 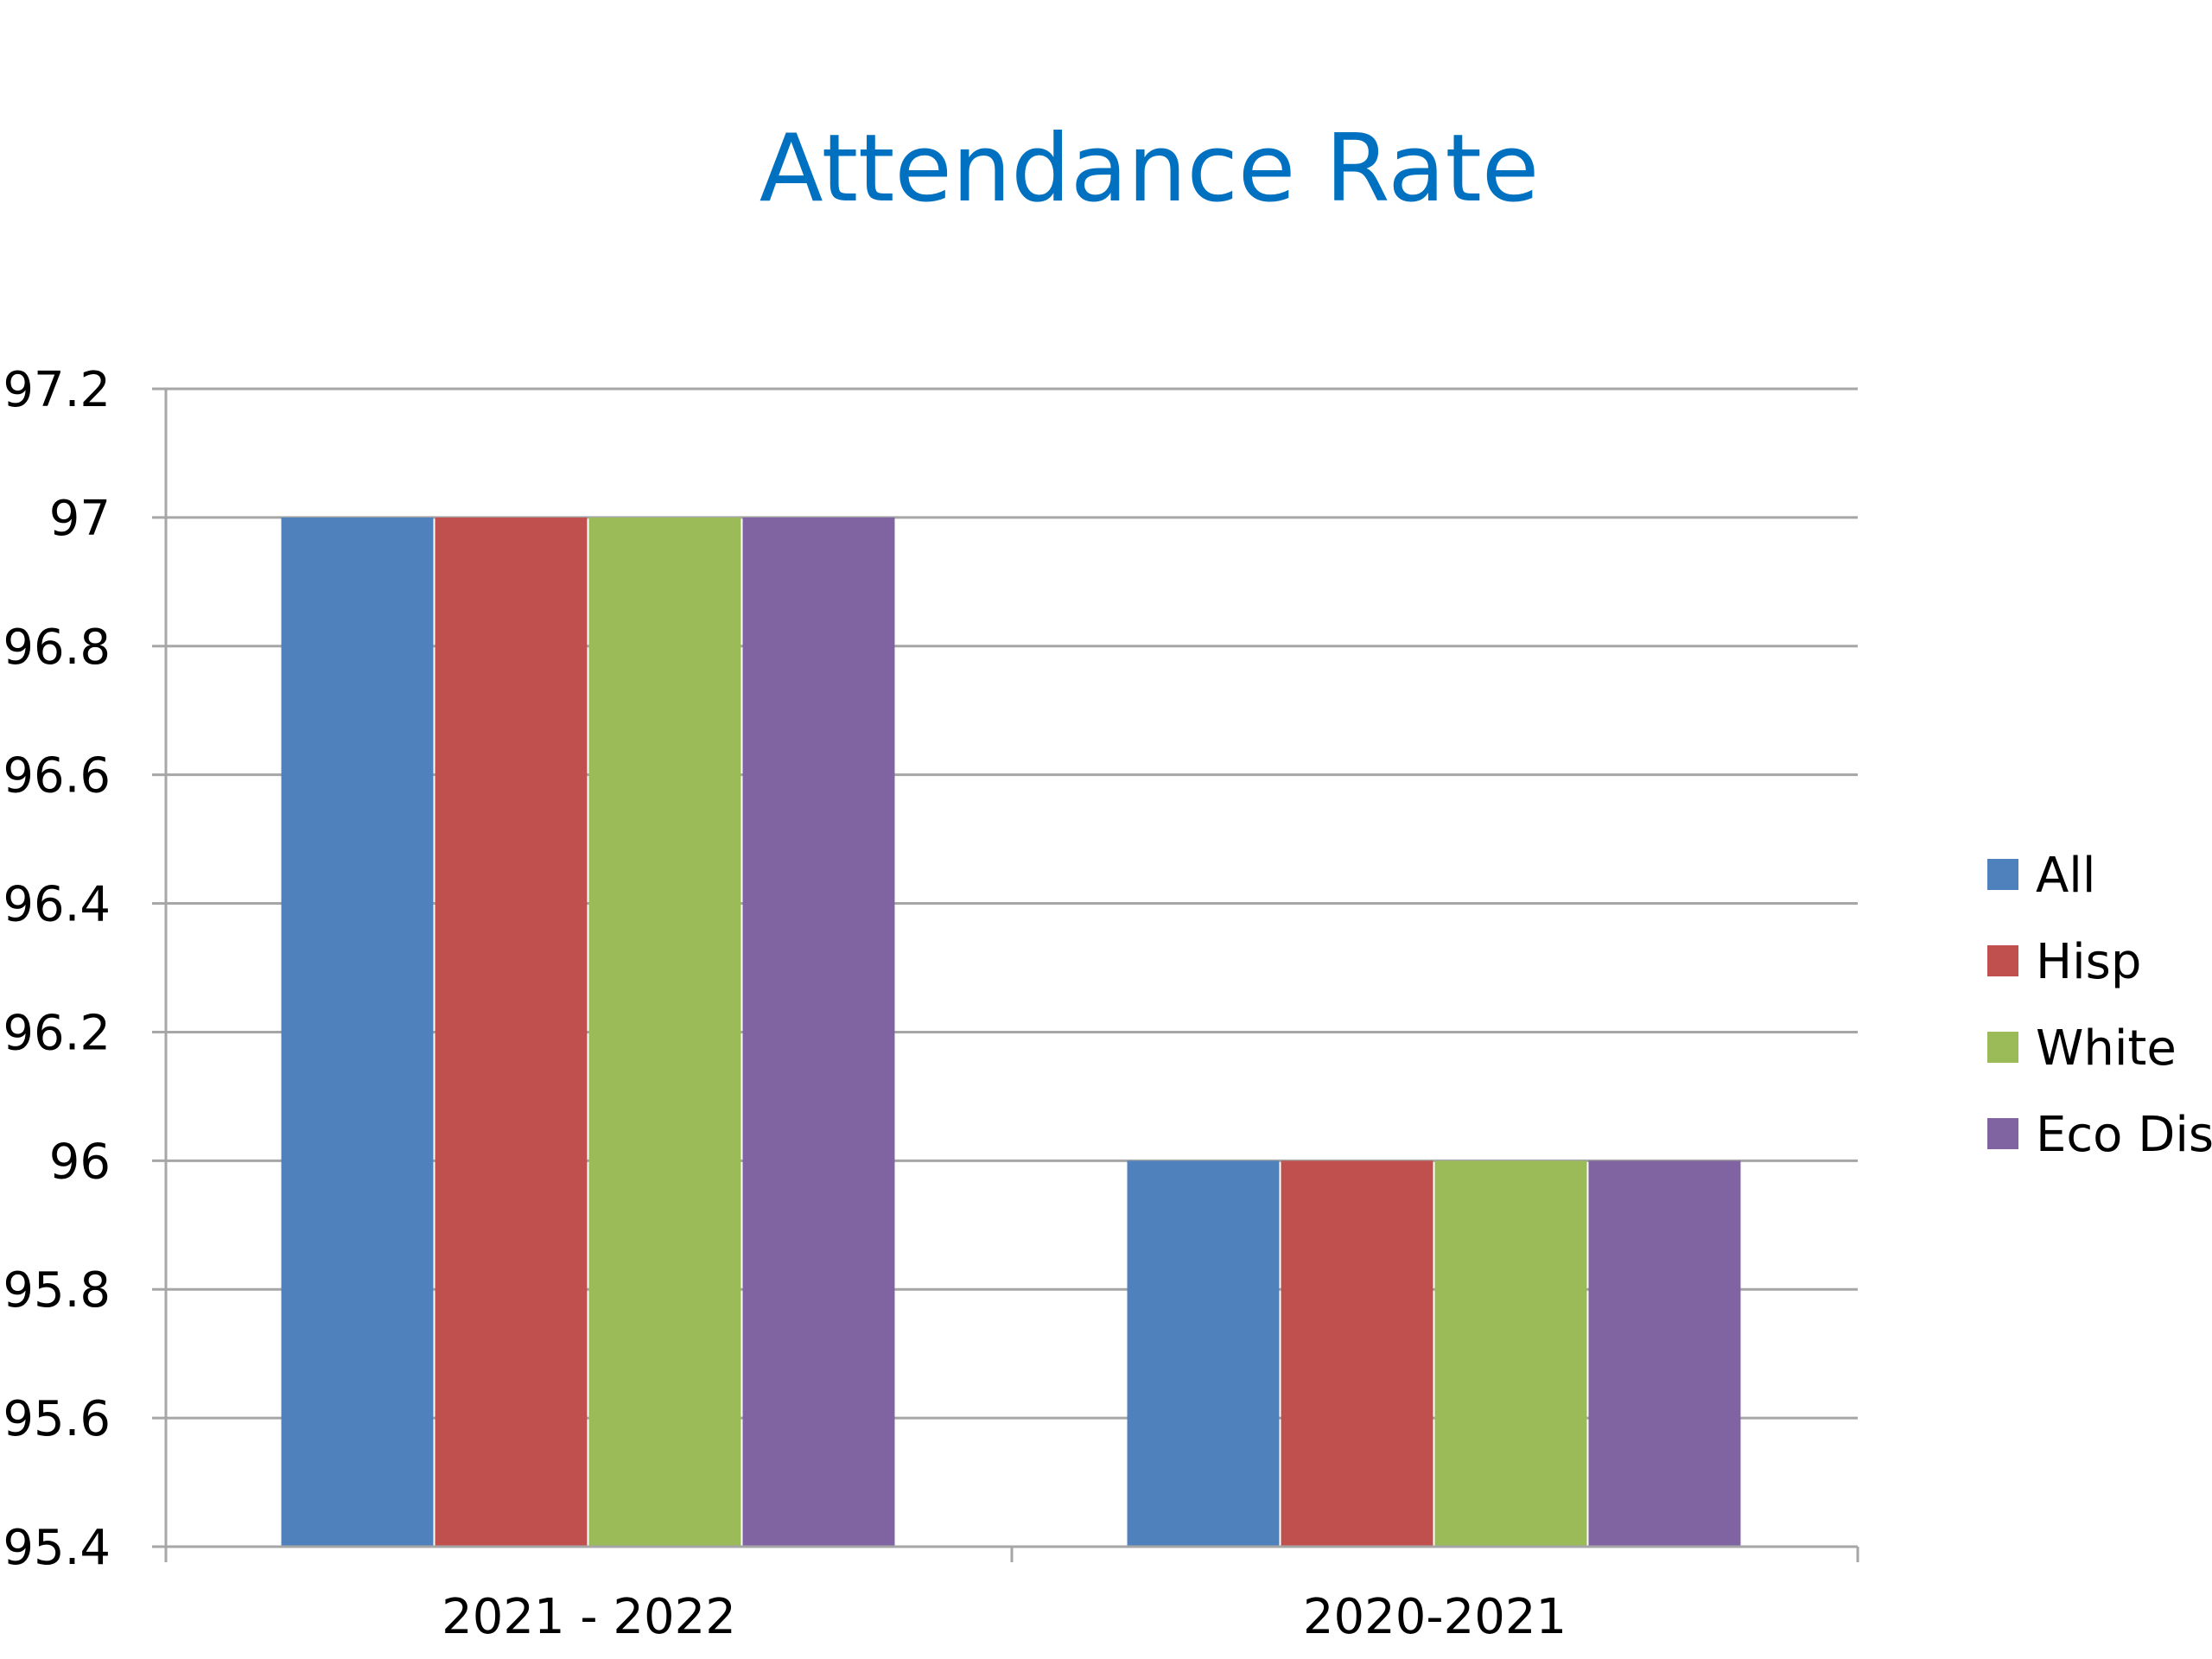 I want to click on legend-swatch-hisp, so click(x=2002, y=960).